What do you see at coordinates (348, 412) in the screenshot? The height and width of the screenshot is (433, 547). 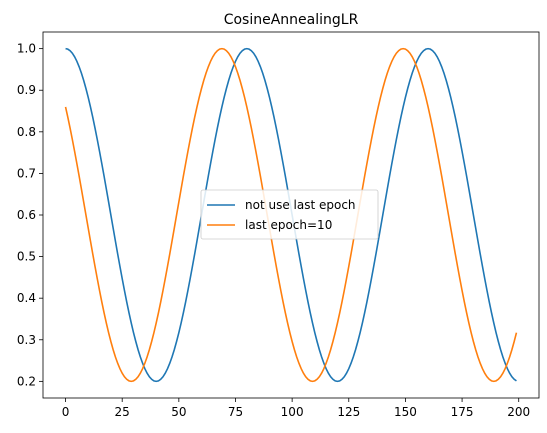 I see `x-tick-label: 125` at bounding box center [348, 412].